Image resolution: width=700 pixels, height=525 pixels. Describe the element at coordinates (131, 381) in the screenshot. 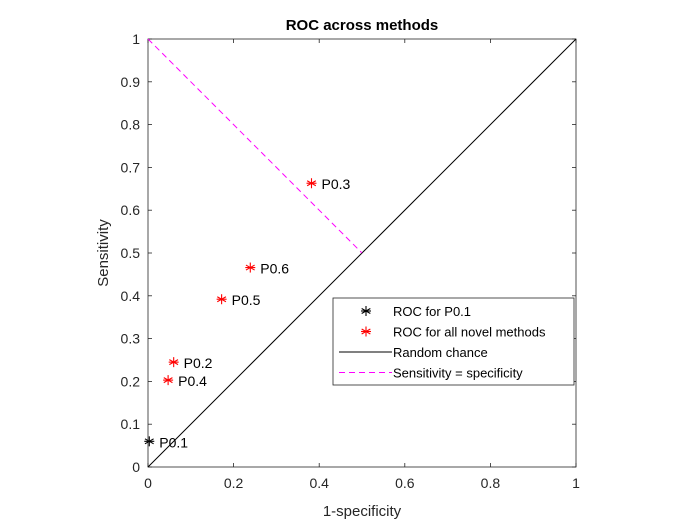

I see `y-tick-label: 0.2` at that location.